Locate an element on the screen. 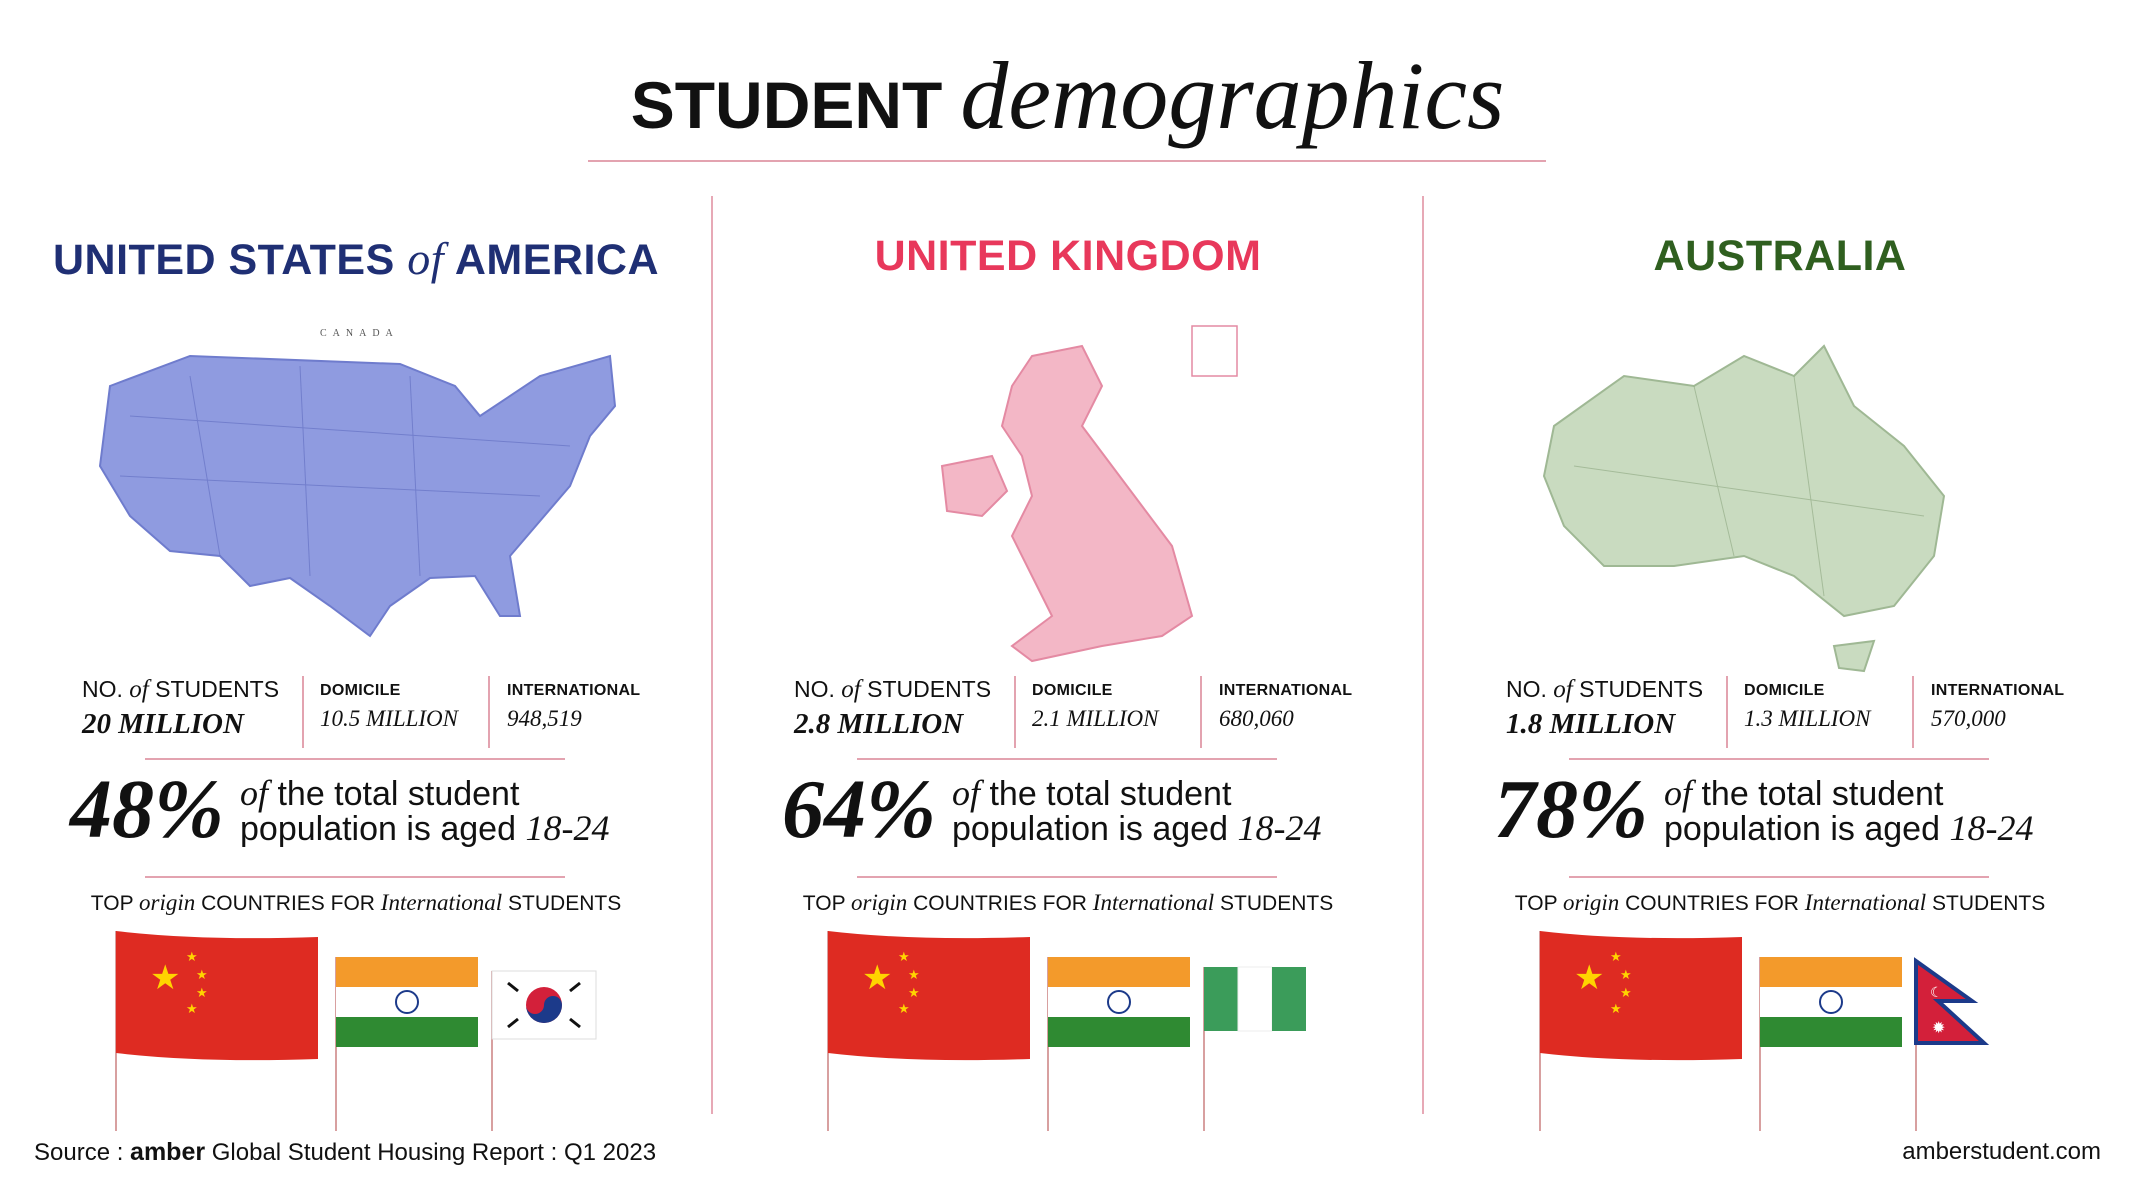  percent-value: 78% is located at coordinates (1571, 809).